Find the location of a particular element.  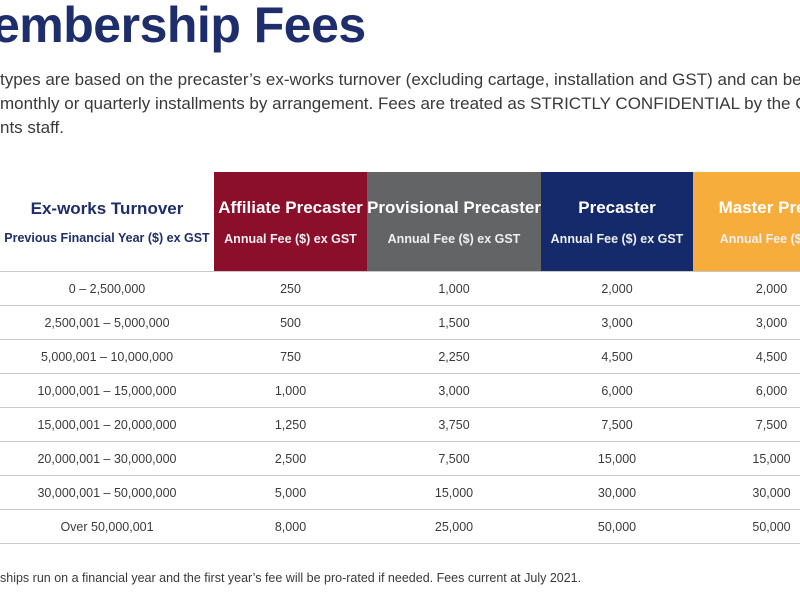

header-precaster: Precaster Annual Fee ($) ex GST is located at coordinates (617, 222).